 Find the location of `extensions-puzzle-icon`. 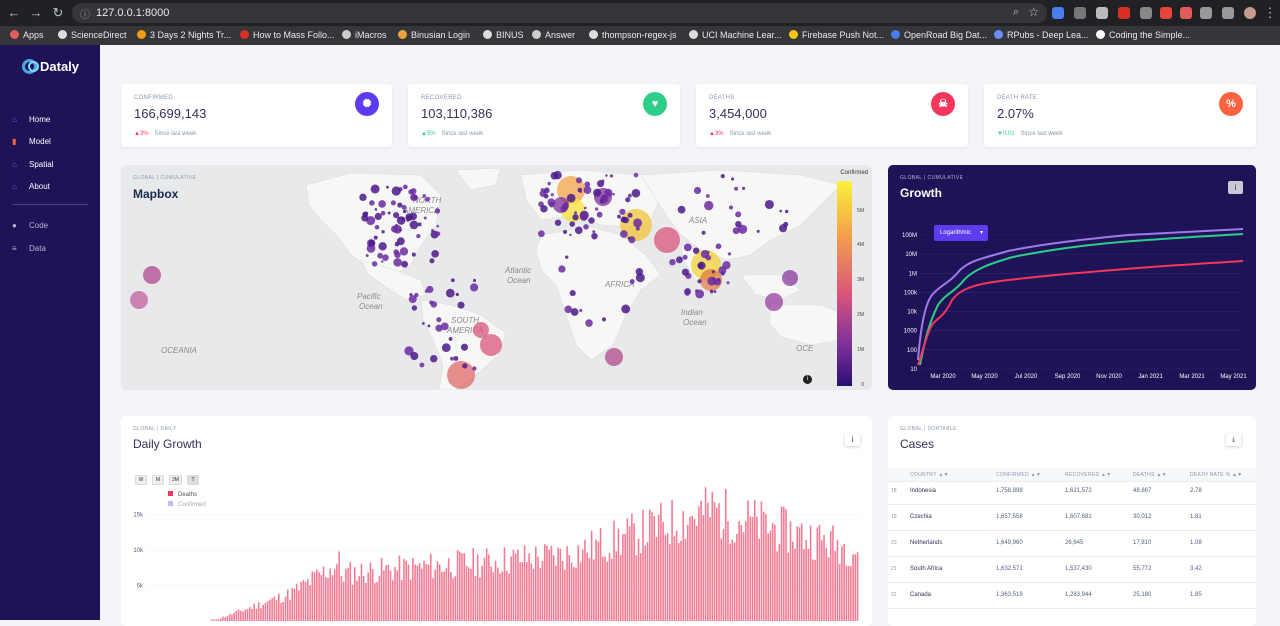

extensions-puzzle-icon is located at coordinates (1206, 13).